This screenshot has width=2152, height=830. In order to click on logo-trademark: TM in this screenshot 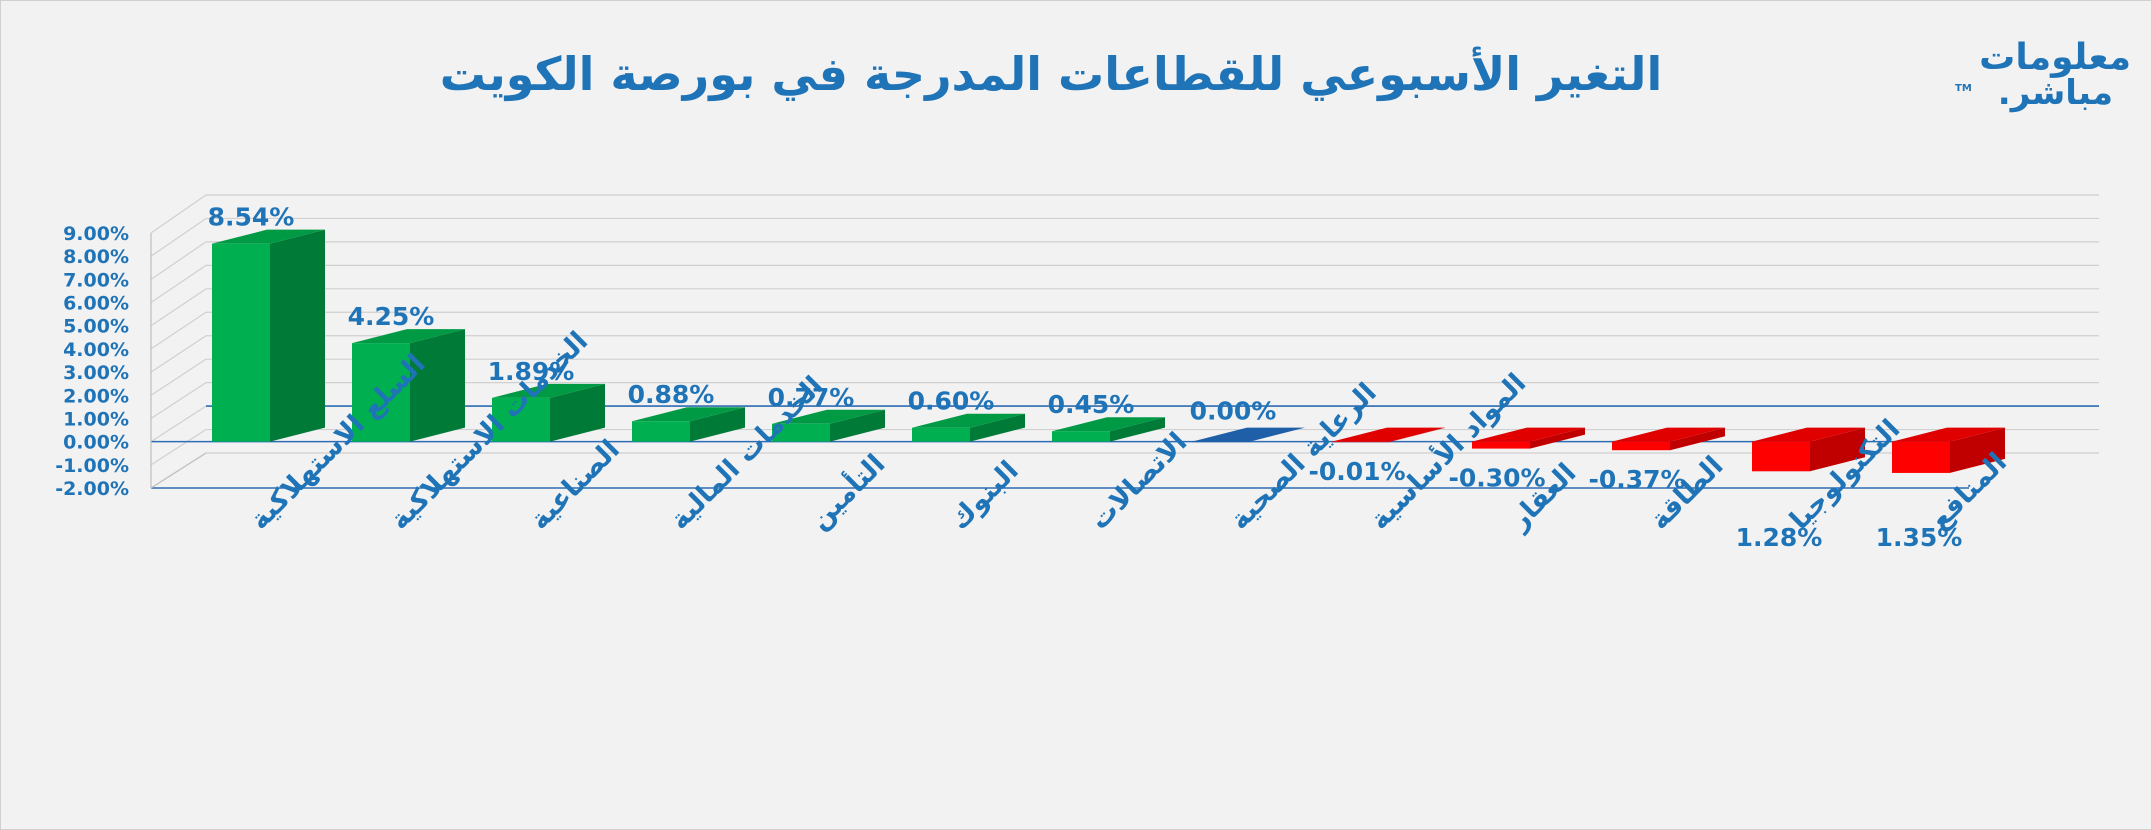, I will do `click(1963, 88)`.